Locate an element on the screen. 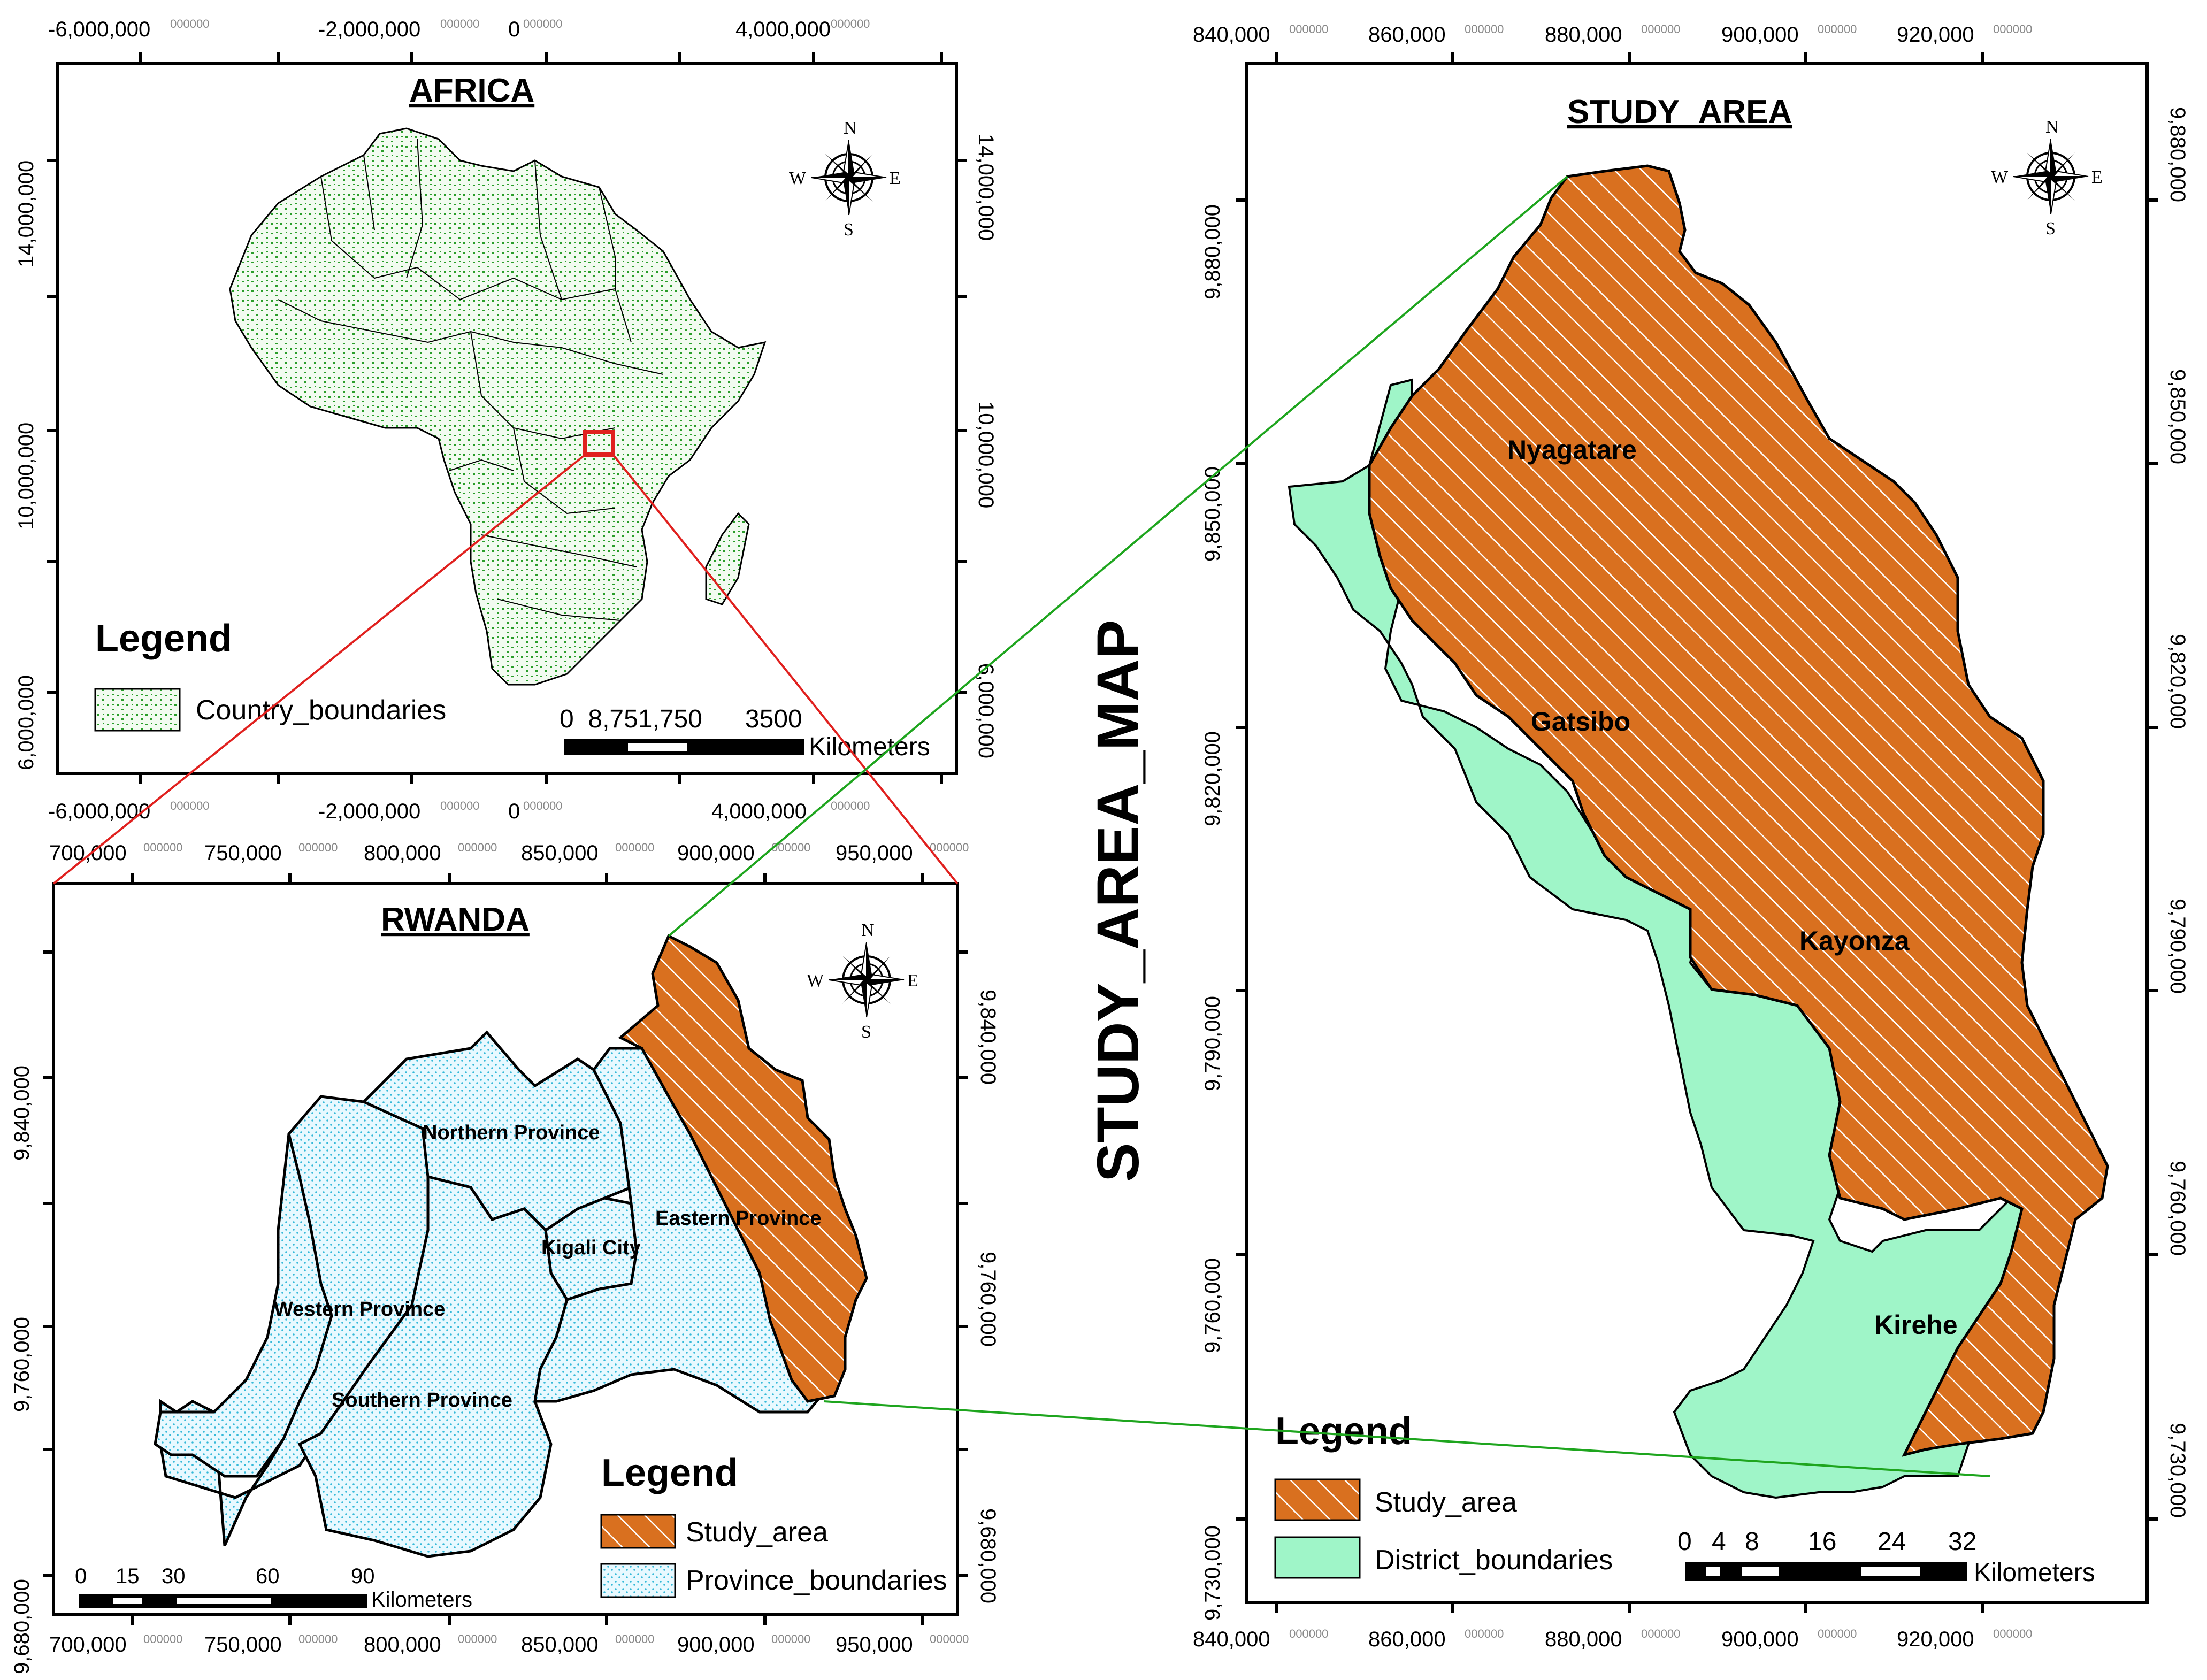 Image resolution: width=2207 pixels, height=1680 pixels. africa-top-label: -2,000,000 is located at coordinates (369, 29).